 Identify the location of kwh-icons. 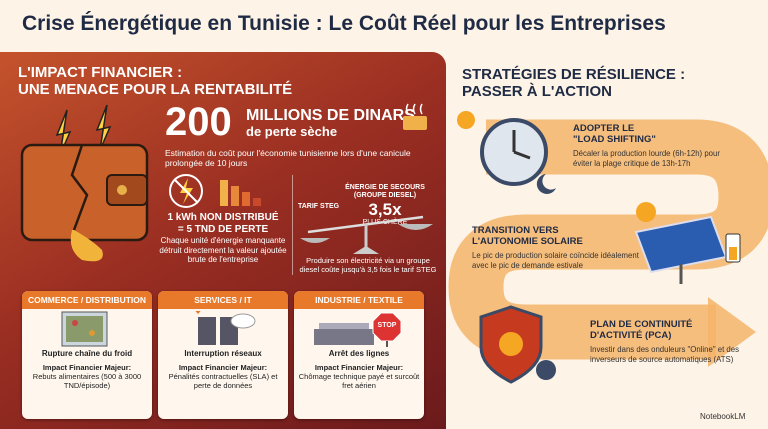
(215, 191).